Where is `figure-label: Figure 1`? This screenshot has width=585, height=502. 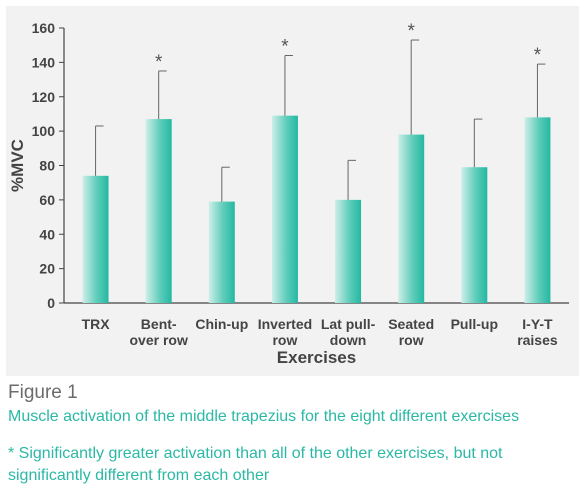 figure-label: Figure 1 is located at coordinates (43, 392).